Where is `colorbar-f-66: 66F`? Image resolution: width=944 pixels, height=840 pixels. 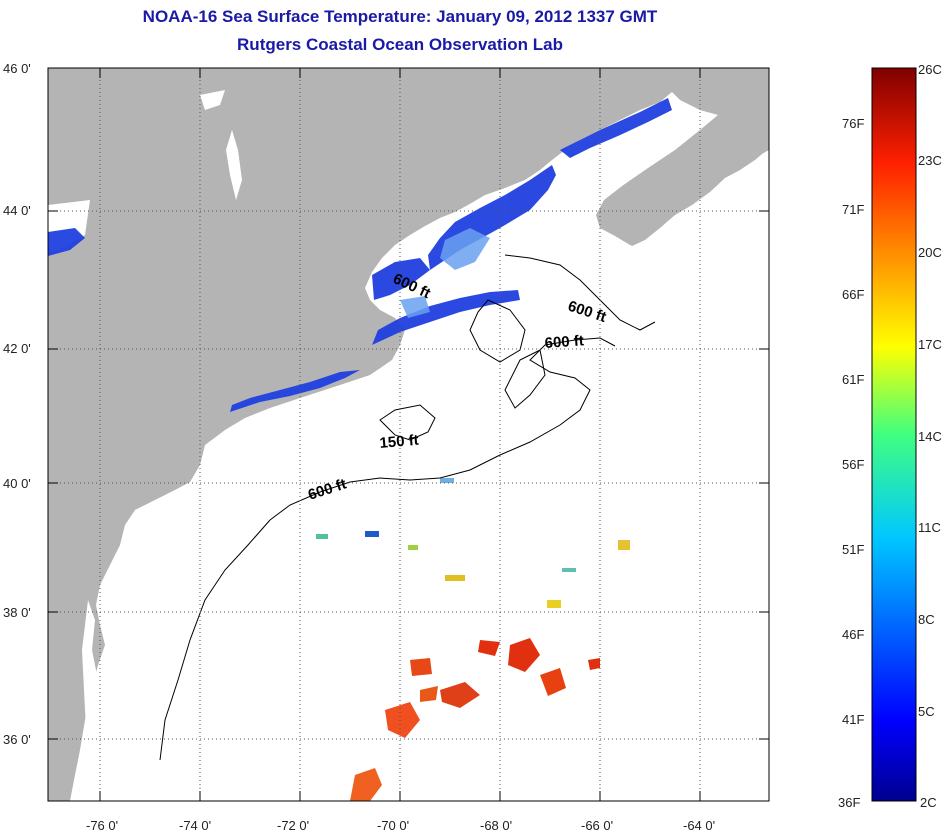
colorbar-f-66: 66F is located at coordinates (853, 294).